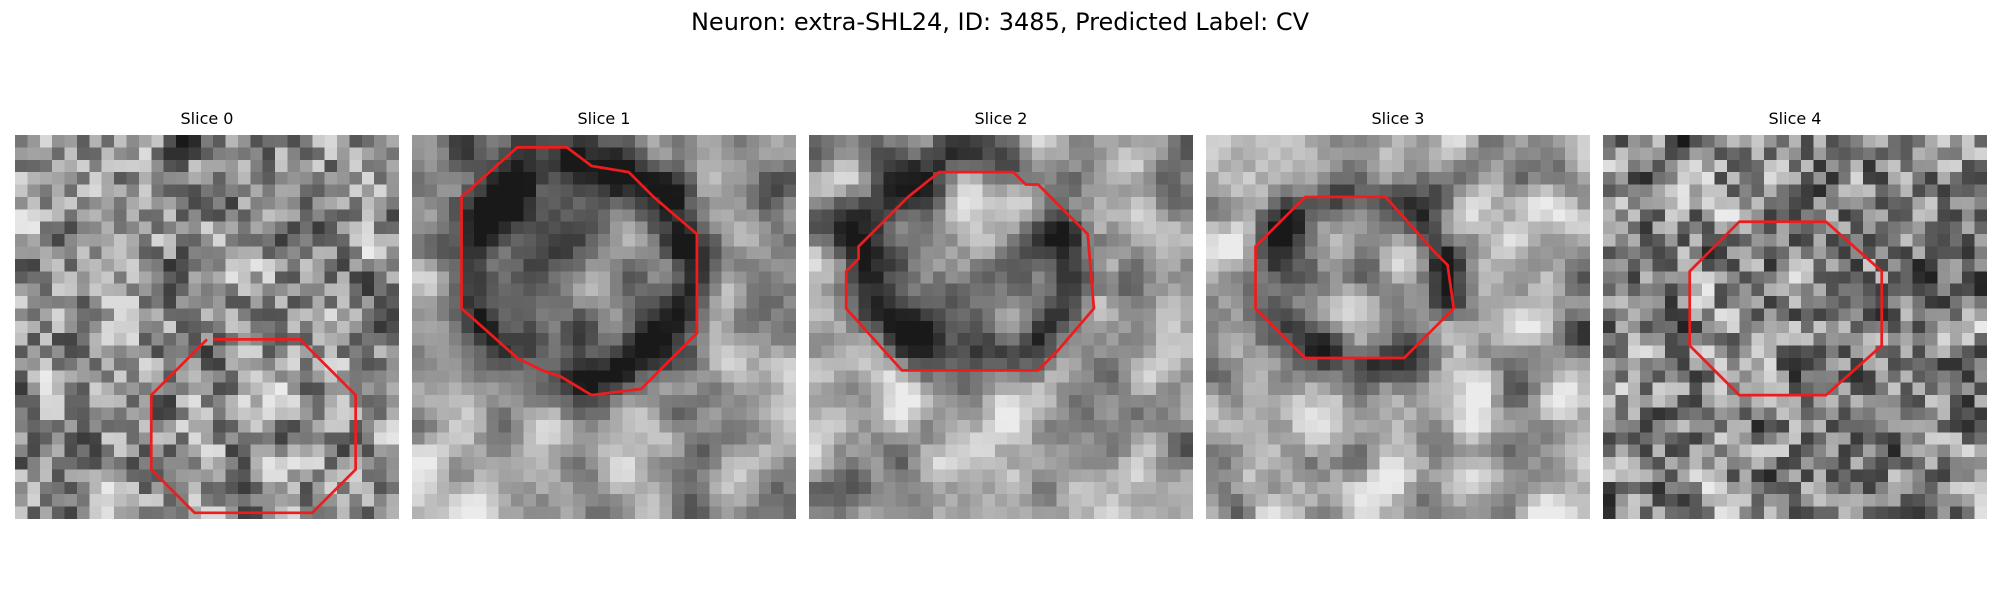  Describe the element at coordinates (1795, 118) in the screenshot. I see `slice-title: Slice 4` at that location.